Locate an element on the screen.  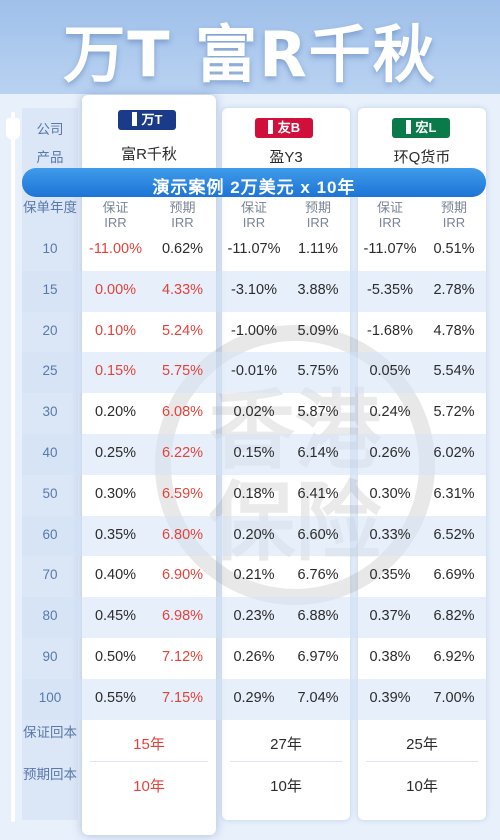
irr-cell: 6.80% is located at coordinates (182, 534).